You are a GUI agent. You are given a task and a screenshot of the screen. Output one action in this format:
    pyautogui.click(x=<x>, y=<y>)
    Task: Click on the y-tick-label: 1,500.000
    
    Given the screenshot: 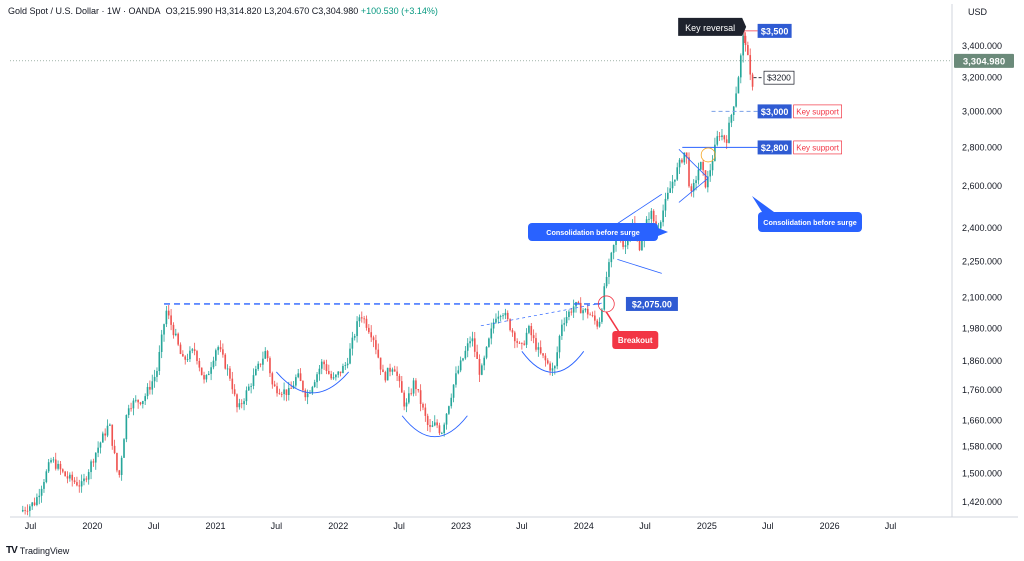 What is the action you would take?
    pyautogui.click(x=982, y=473)
    